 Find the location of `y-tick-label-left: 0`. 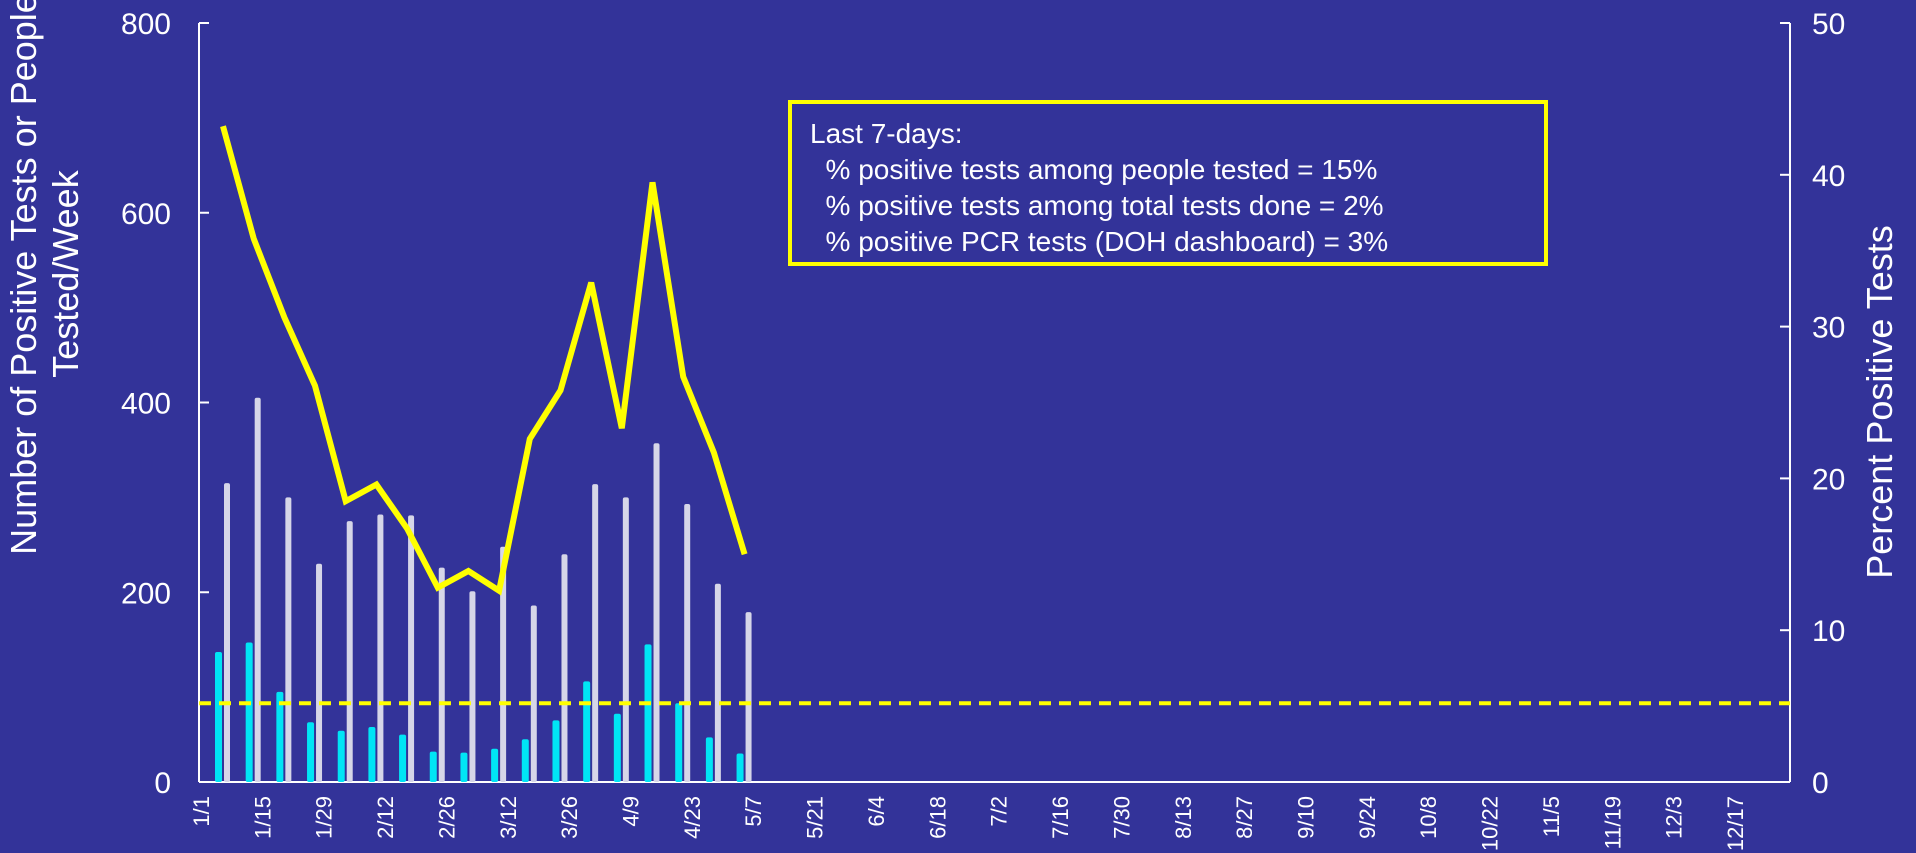

y-tick-label-left: 0 is located at coordinates (162, 783).